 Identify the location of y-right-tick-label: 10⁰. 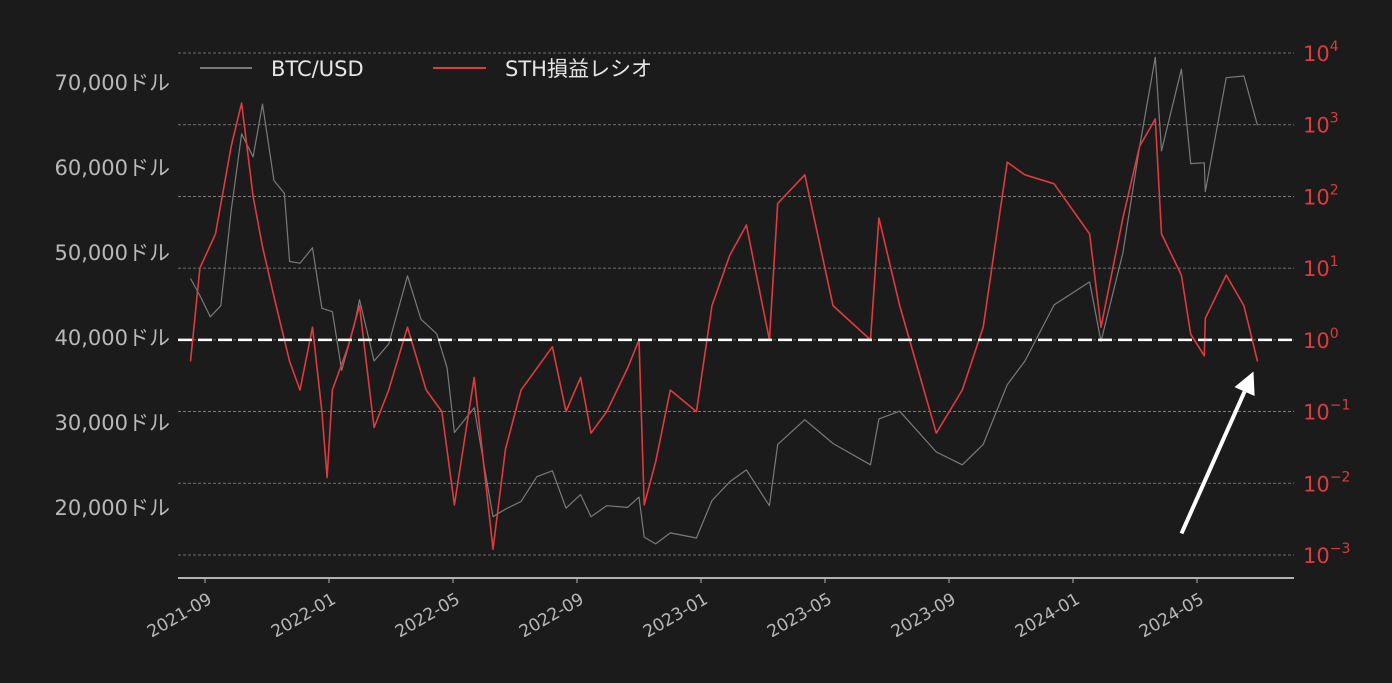
(1321, 339).